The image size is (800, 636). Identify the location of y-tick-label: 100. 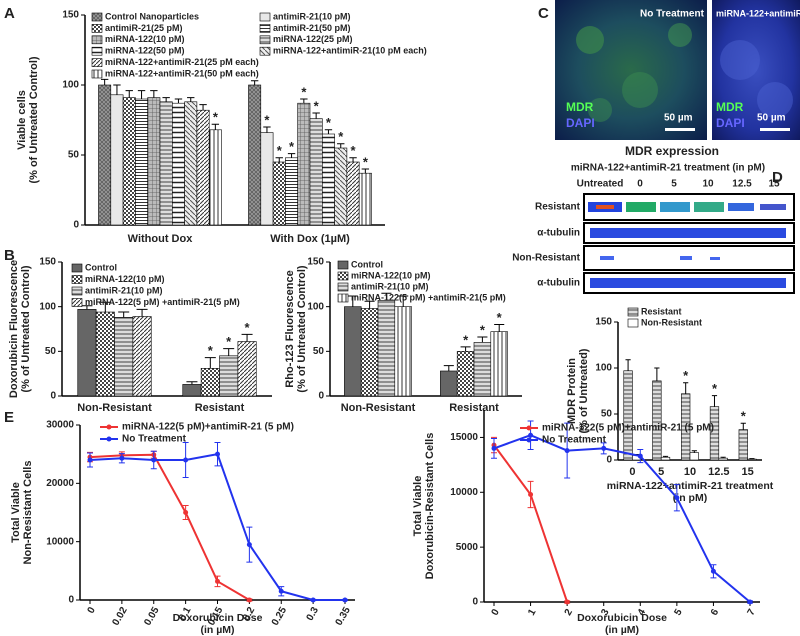
(47, 306).